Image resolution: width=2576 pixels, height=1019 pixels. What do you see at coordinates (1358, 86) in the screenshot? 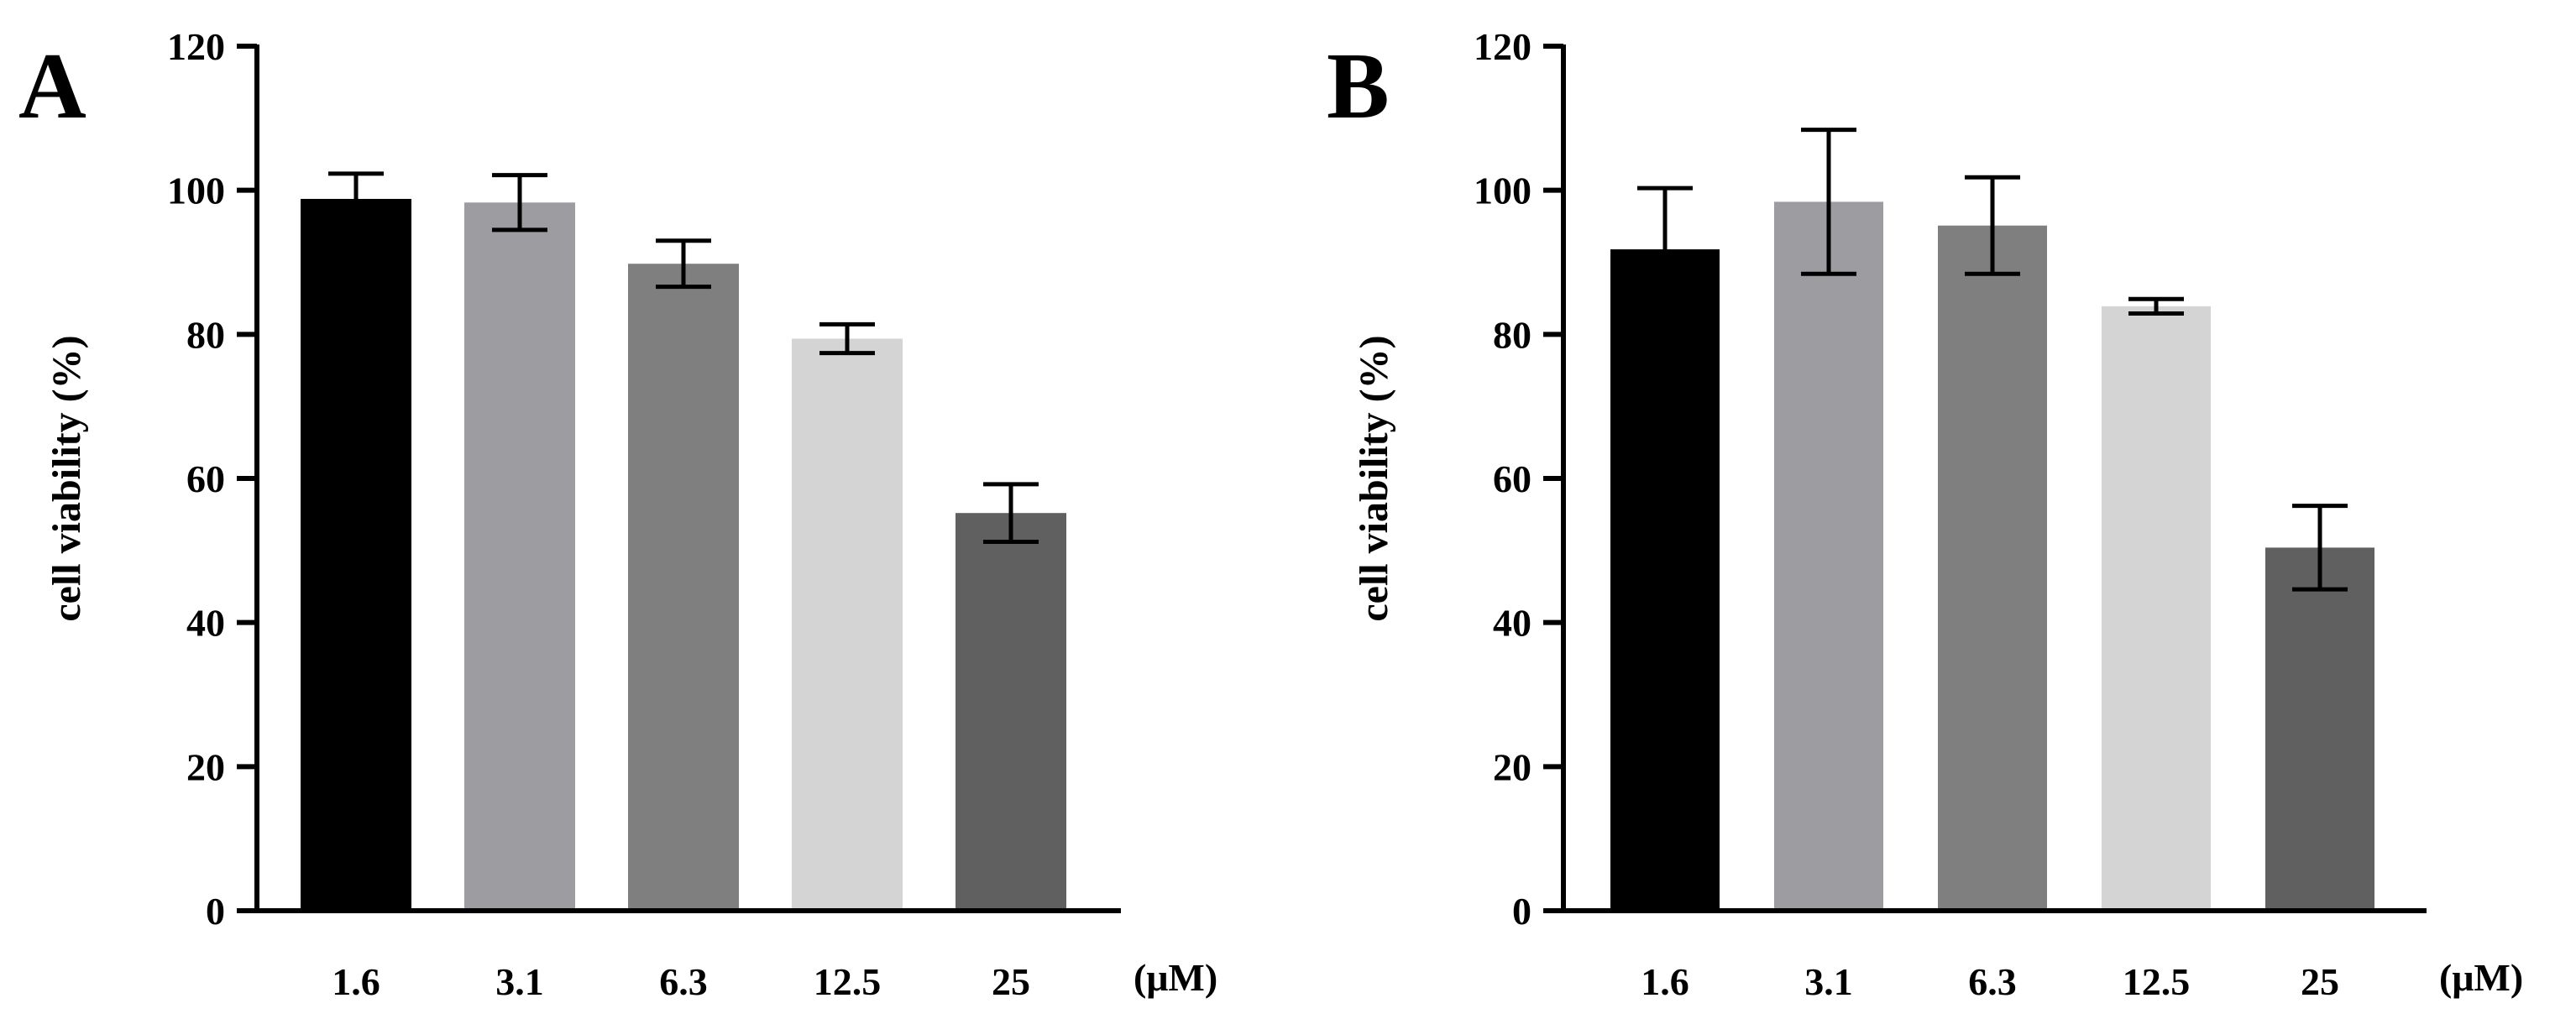
I see `panel-label: B` at bounding box center [1358, 86].